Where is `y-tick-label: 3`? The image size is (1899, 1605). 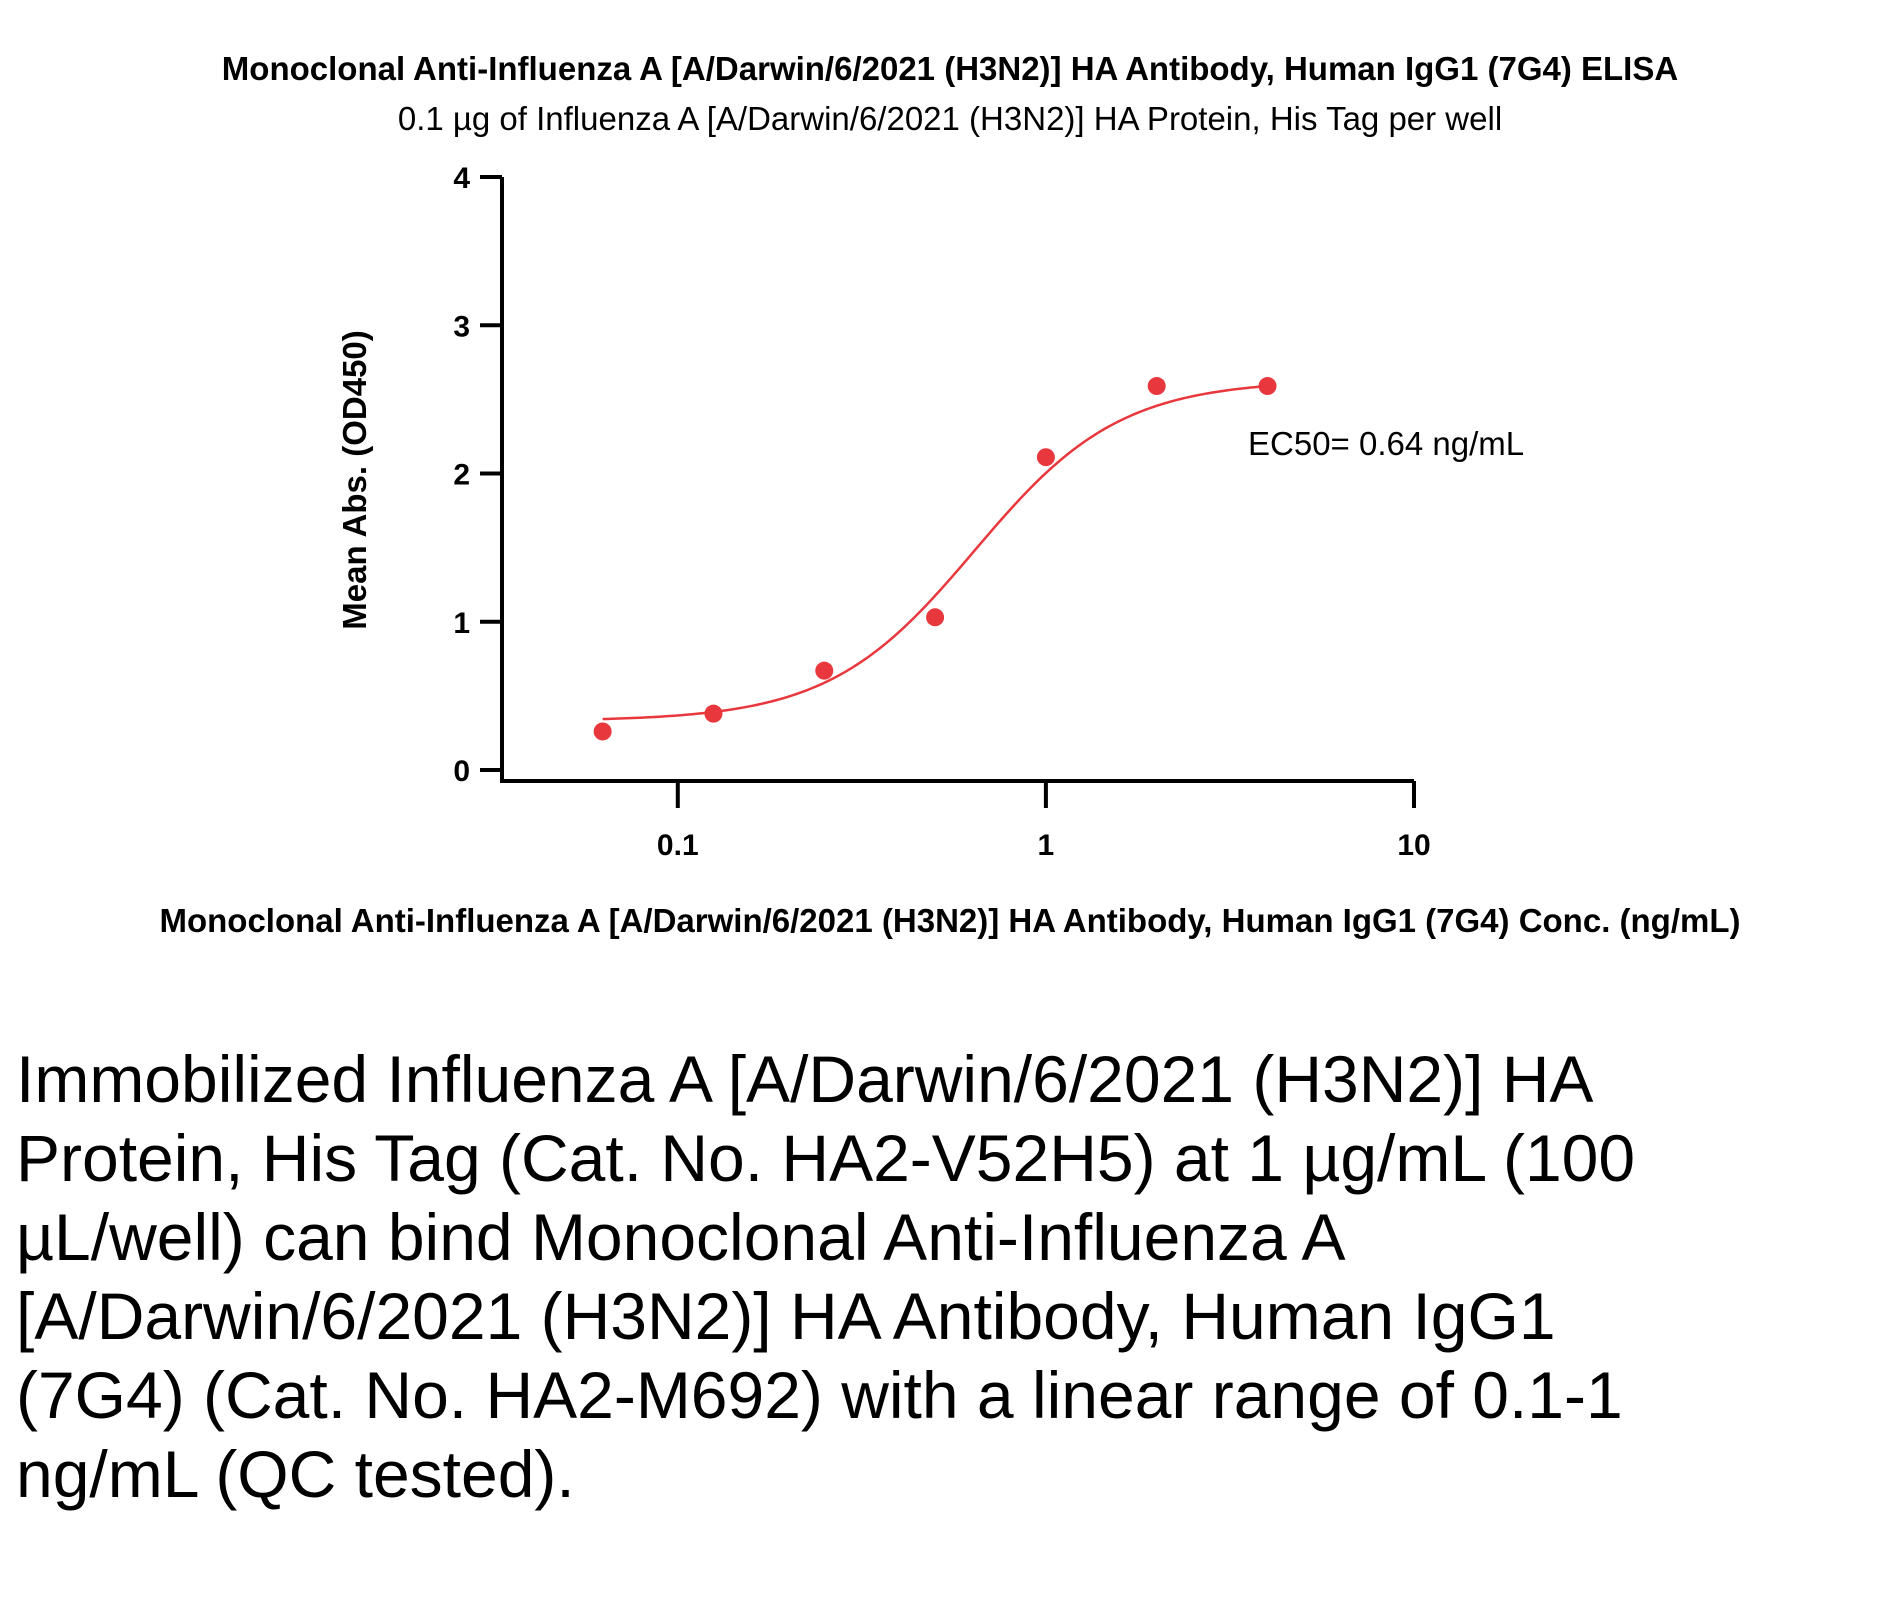 y-tick-label: 3 is located at coordinates (461, 326).